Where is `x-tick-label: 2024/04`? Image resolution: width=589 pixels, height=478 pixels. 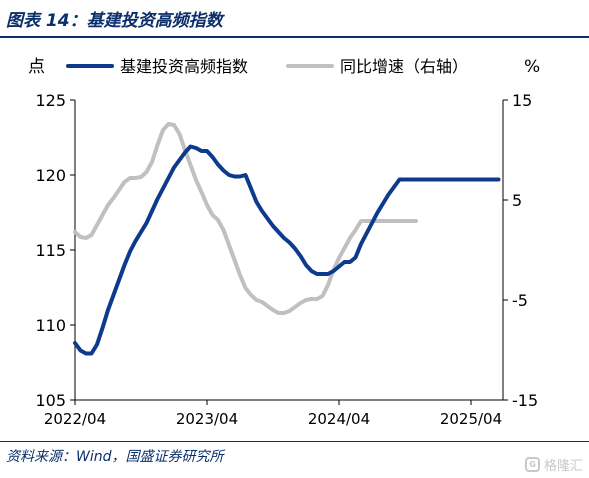 x-tick-label: 2024/04 is located at coordinates (339, 419).